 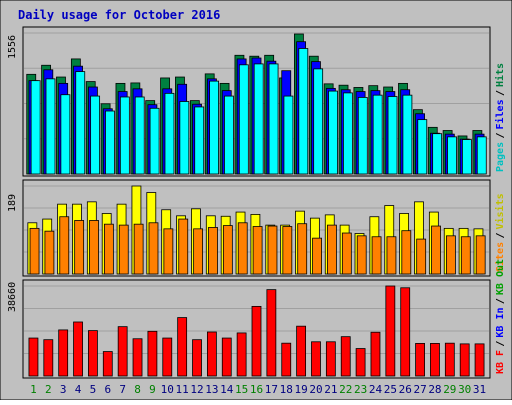 I want to click on chart-title: Daily usage for October 2016, so click(x=119, y=15).